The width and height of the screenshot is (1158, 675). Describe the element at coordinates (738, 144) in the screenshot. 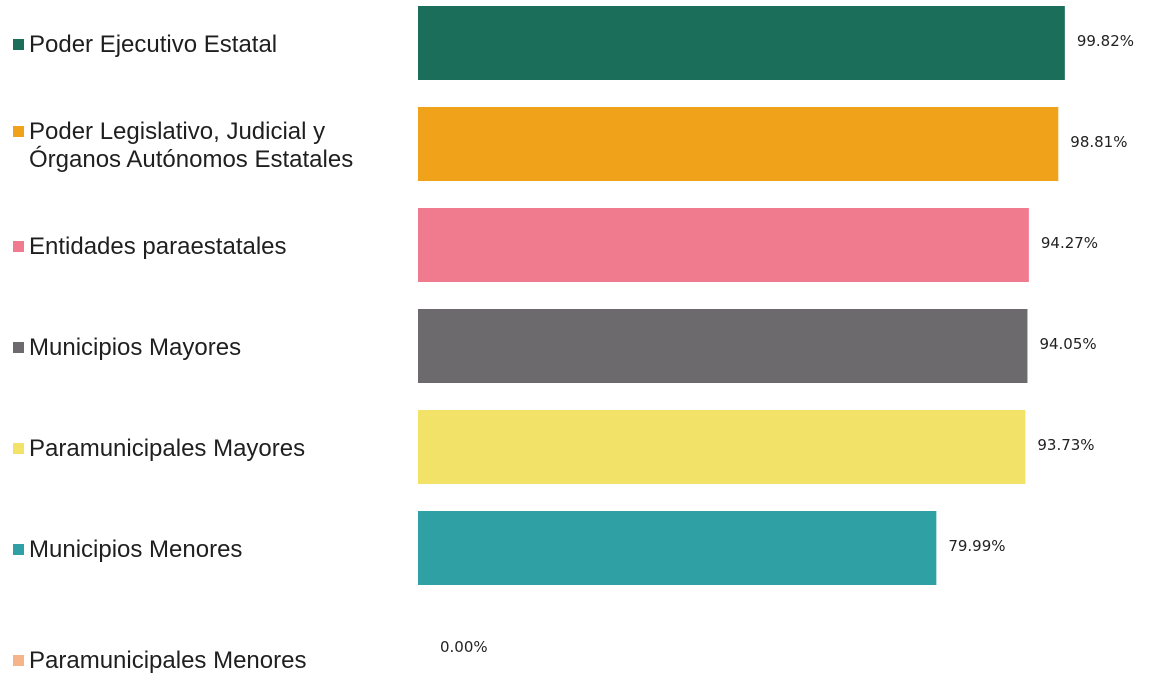

I see `bar-poder-legislativo-judicial-y-órganos-autónomos-estatales` at that location.